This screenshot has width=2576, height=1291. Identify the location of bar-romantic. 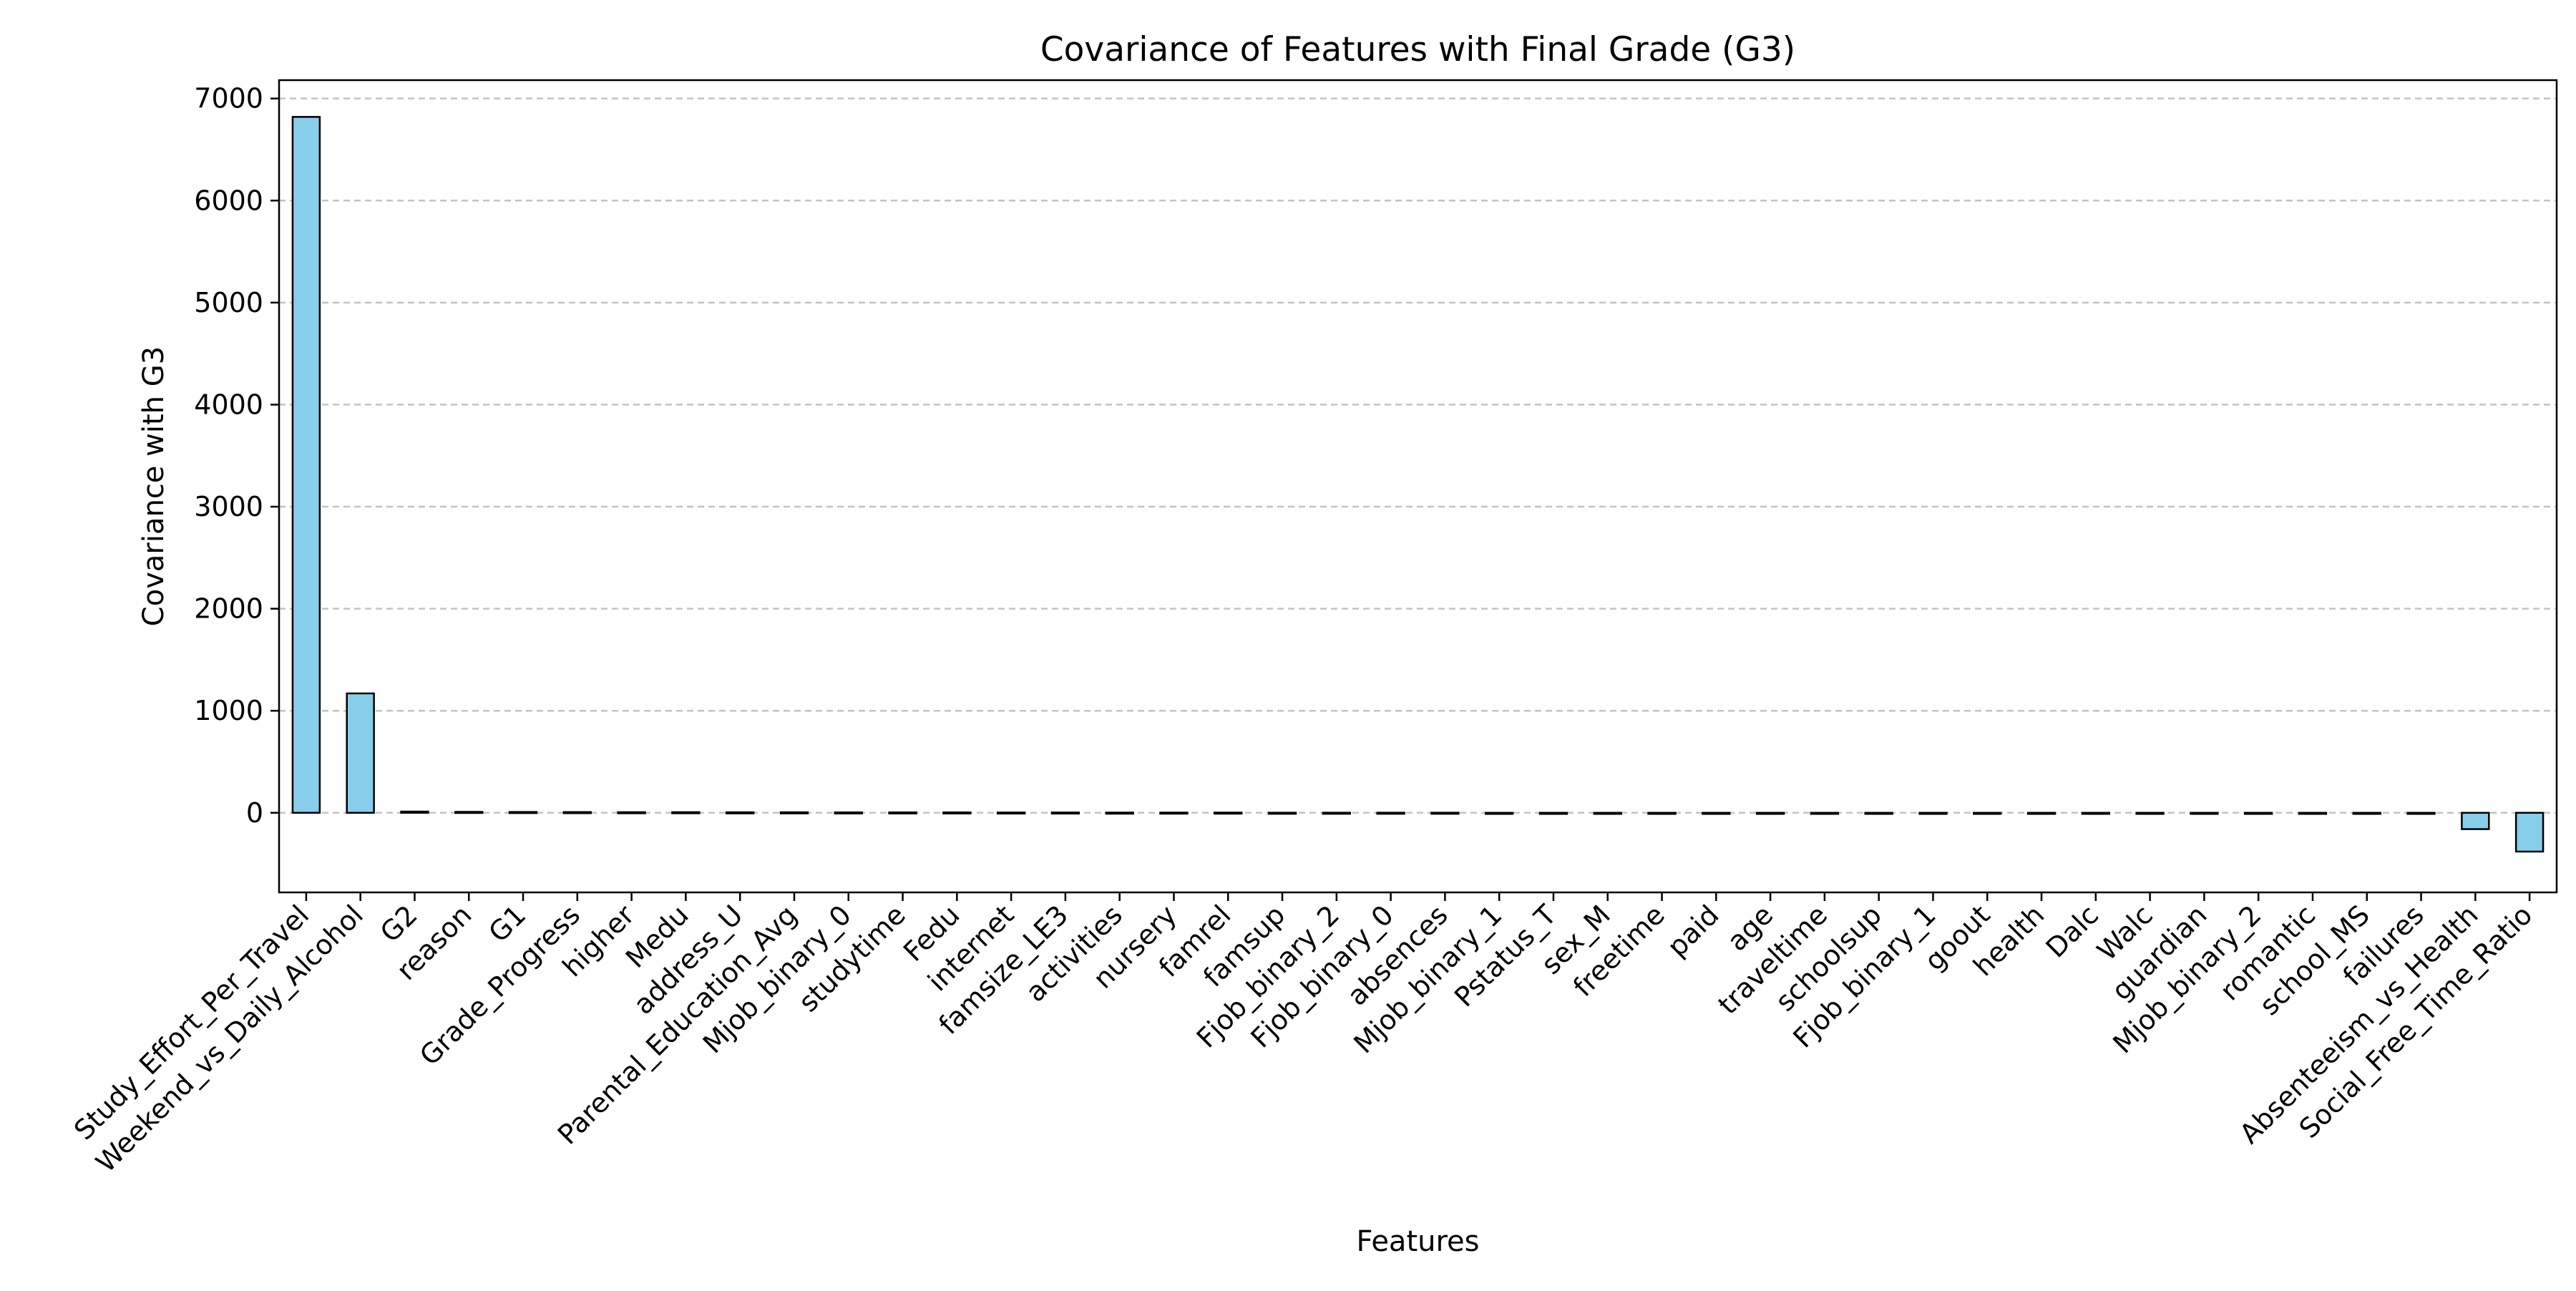
(2313, 813).